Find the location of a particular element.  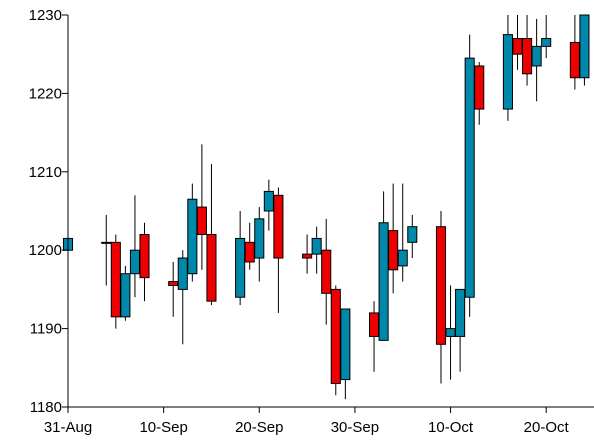

x-tick-label: 31-Aug is located at coordinates (68, 427).